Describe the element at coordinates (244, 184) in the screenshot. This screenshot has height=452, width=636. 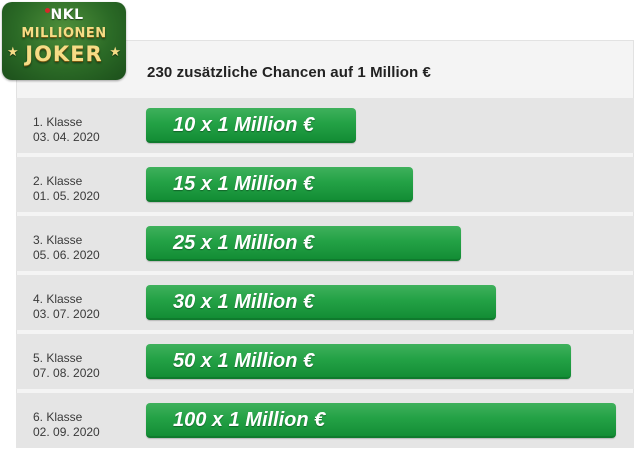
I see `prize-bar-label: 15 x 1 Million €` at that location.